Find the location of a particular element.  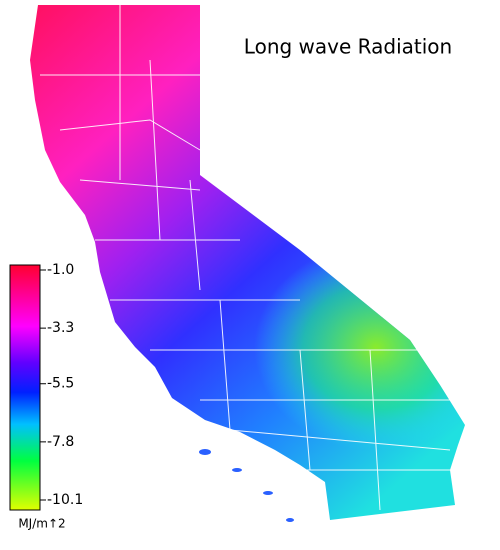

colorbar-ticks: -1.0 -3.3 -5.5 -7.8 -10.1 is located at coordinates (61, 385).